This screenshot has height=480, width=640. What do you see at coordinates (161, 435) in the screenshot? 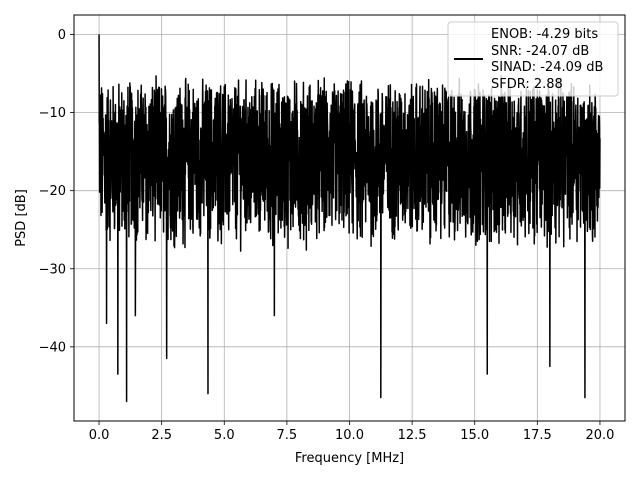
I see `x-tick-label: 2.5` at bounding box center [161, 435].